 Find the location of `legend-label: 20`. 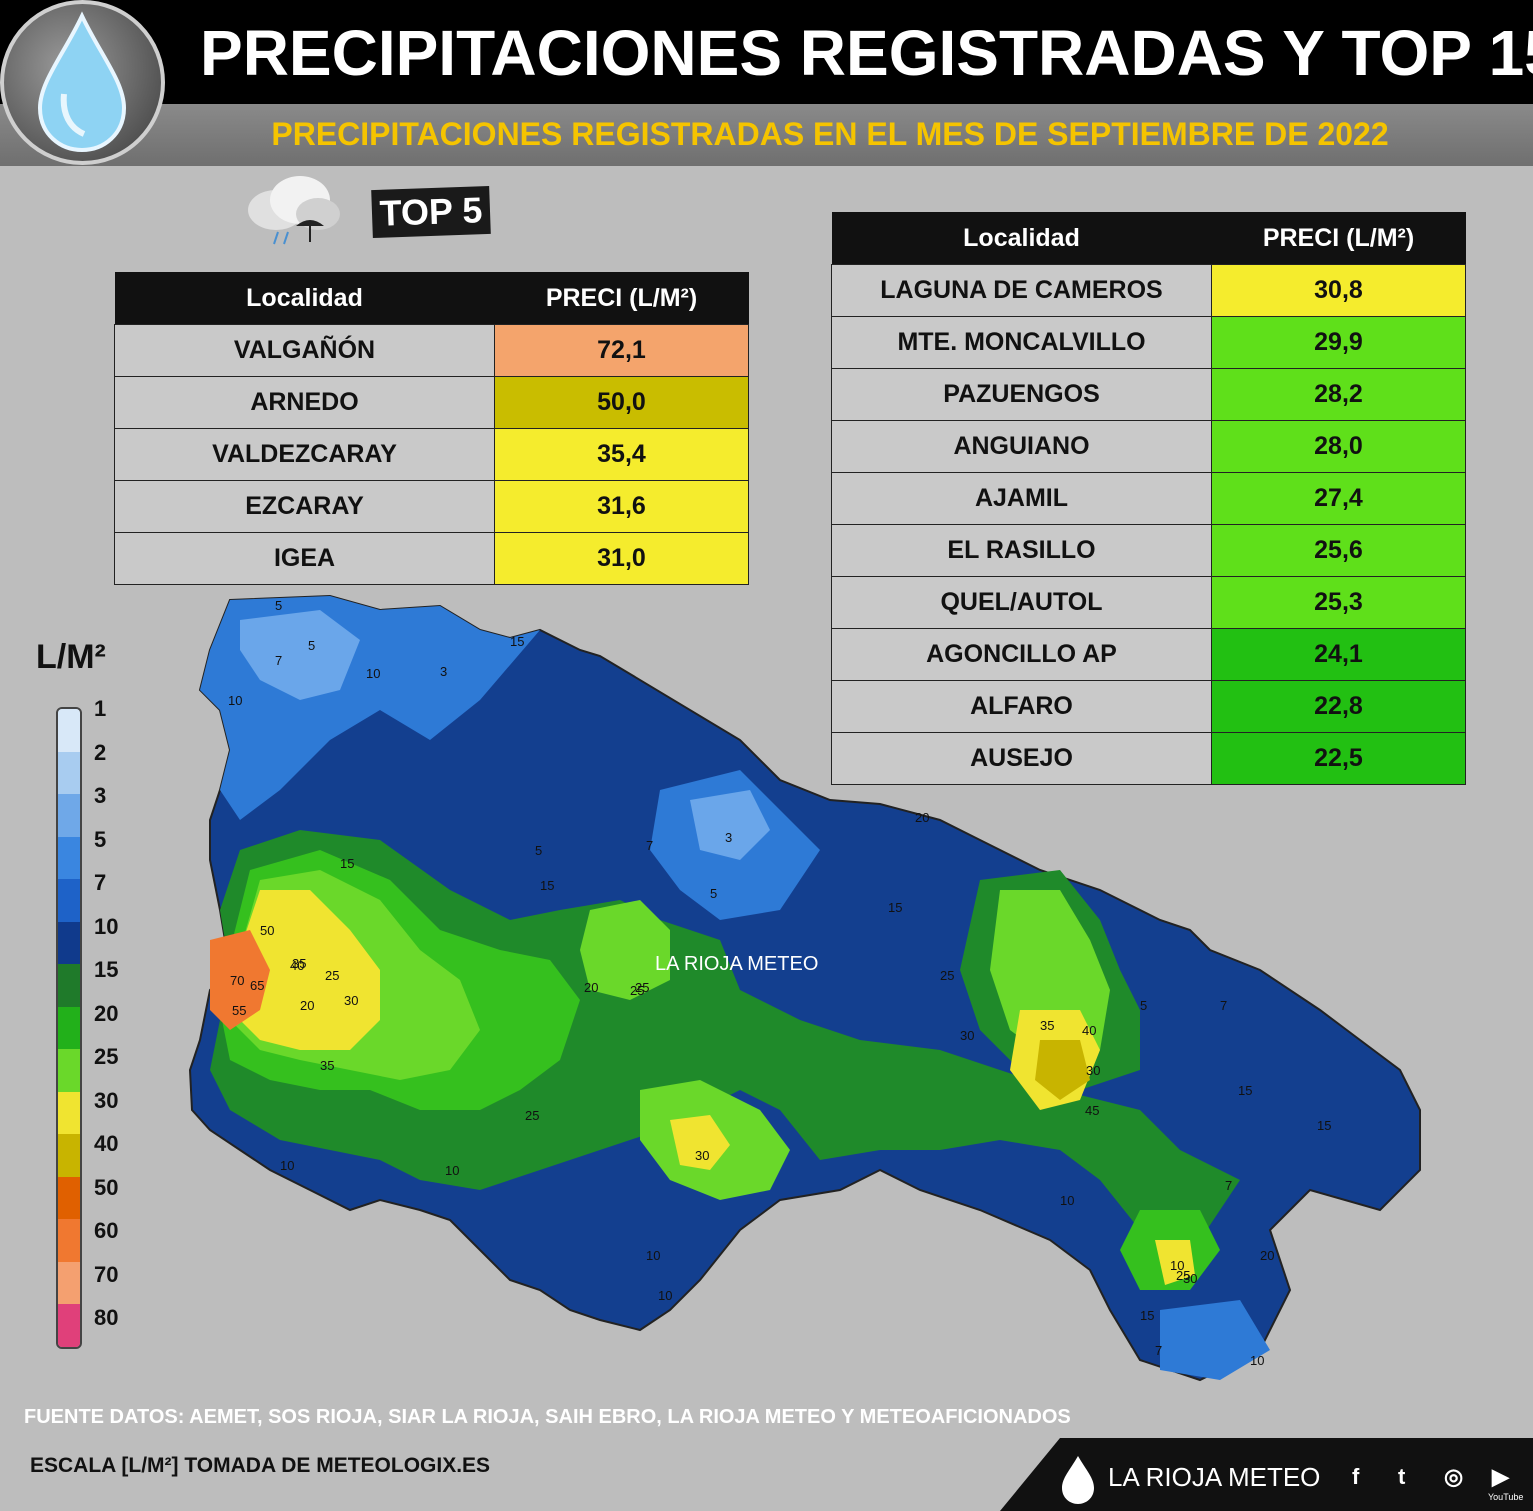

legend-label: 20 is located at coordinates (106, 1013).